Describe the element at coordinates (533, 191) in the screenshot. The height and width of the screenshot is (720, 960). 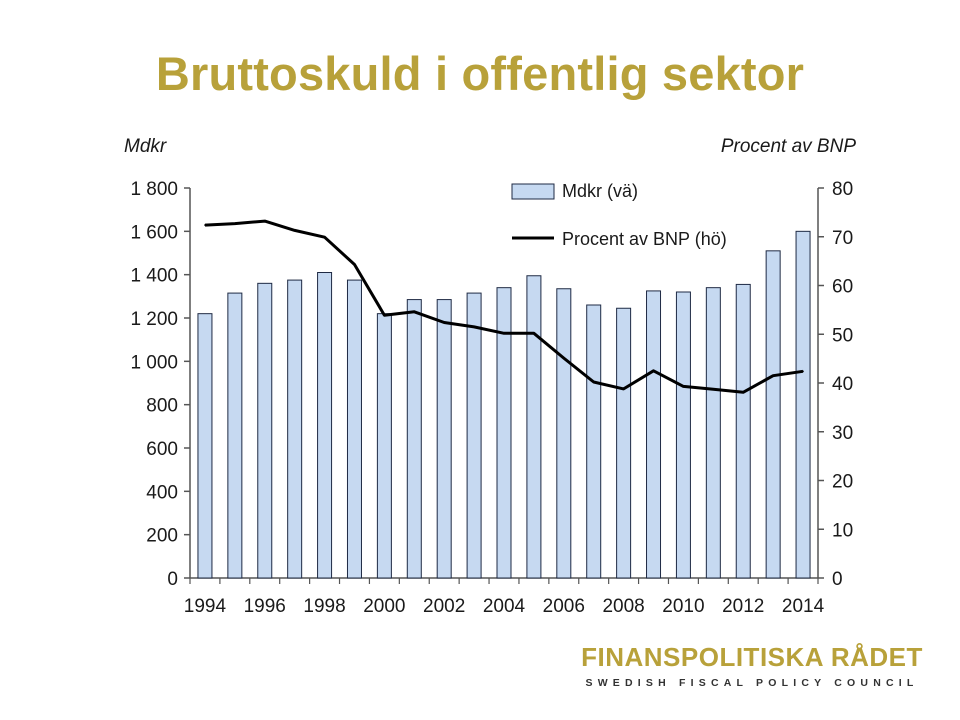
I see `legend-bar-swatch` at that location.